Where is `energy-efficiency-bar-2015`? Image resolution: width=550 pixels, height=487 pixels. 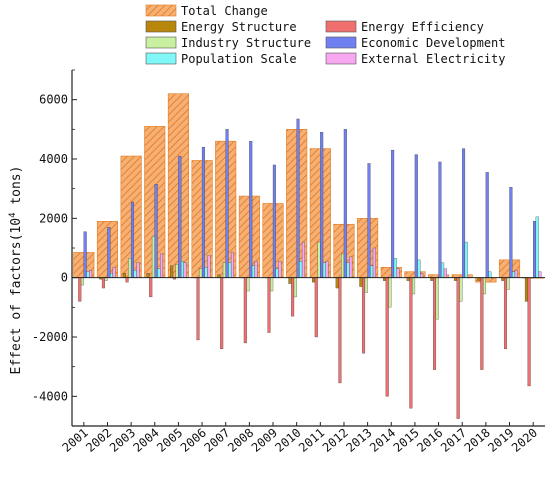
energy-efficiency-bar-2015 is located at coordinates (411, 343).